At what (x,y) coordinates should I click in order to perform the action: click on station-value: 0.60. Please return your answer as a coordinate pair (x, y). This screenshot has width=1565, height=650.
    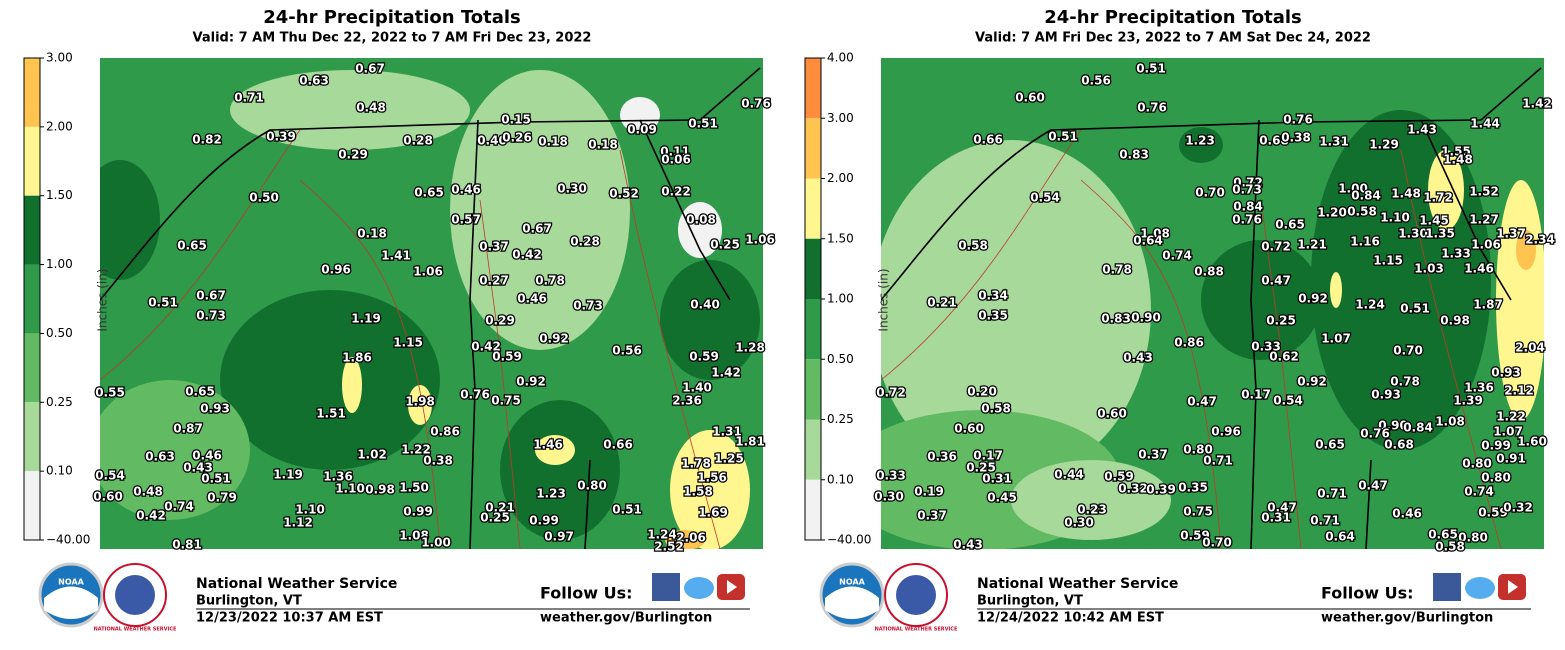
    Looking at the image, I should click on (969, 429).